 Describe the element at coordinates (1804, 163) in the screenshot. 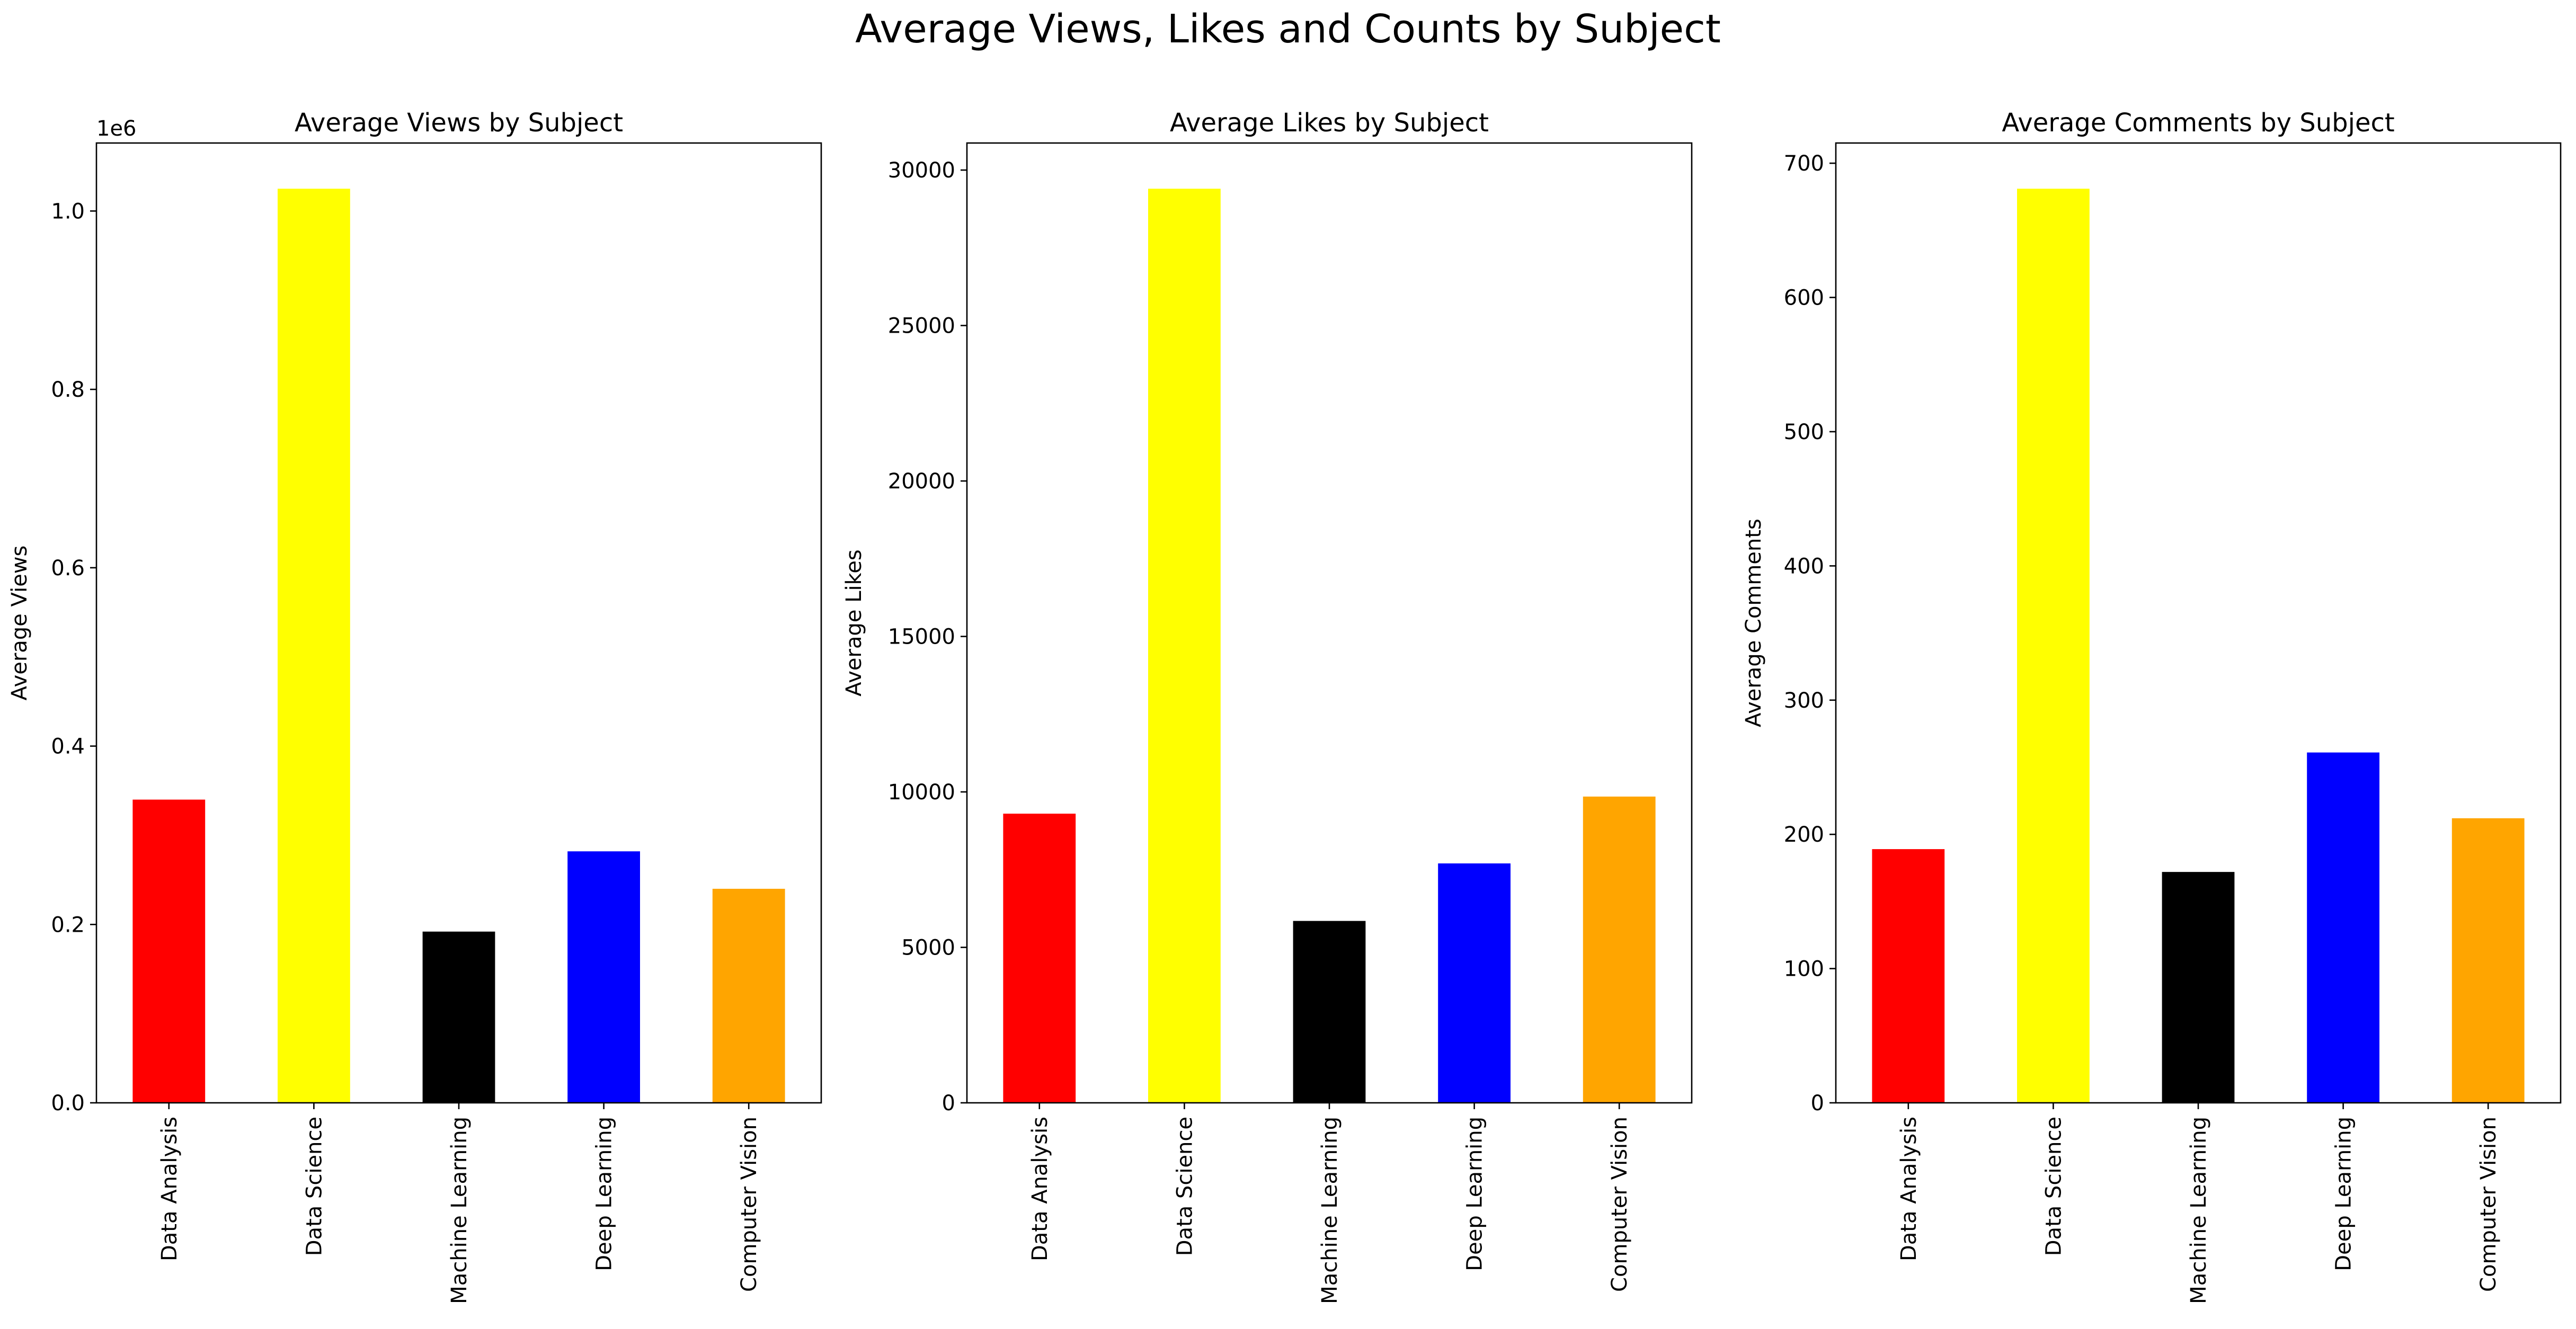

I see `y-tick-label: 700` at that location.